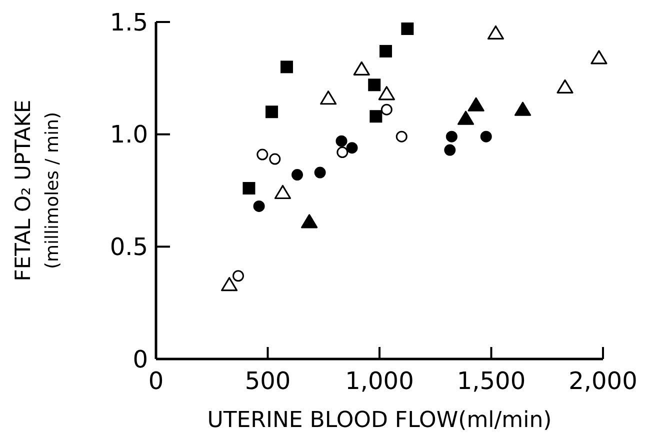  I want to click on y-tick-label: 0, so click(140, 359).